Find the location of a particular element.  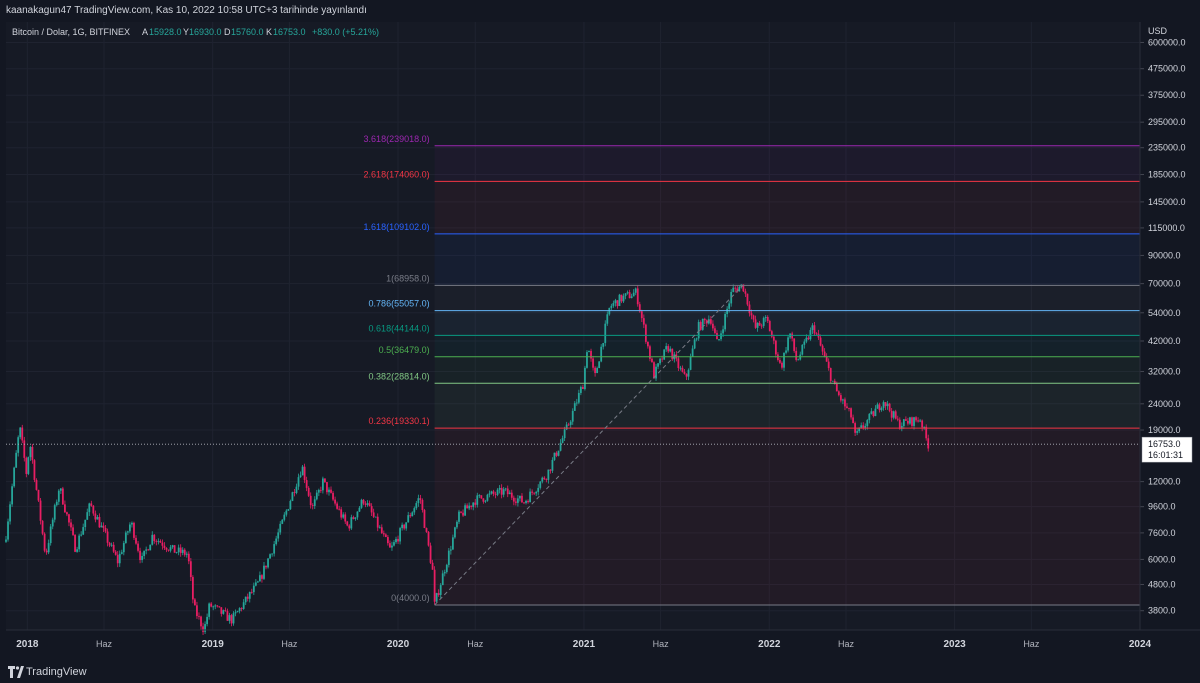

current-price-value: 16753.0 is located at coordinates (1164, 444).